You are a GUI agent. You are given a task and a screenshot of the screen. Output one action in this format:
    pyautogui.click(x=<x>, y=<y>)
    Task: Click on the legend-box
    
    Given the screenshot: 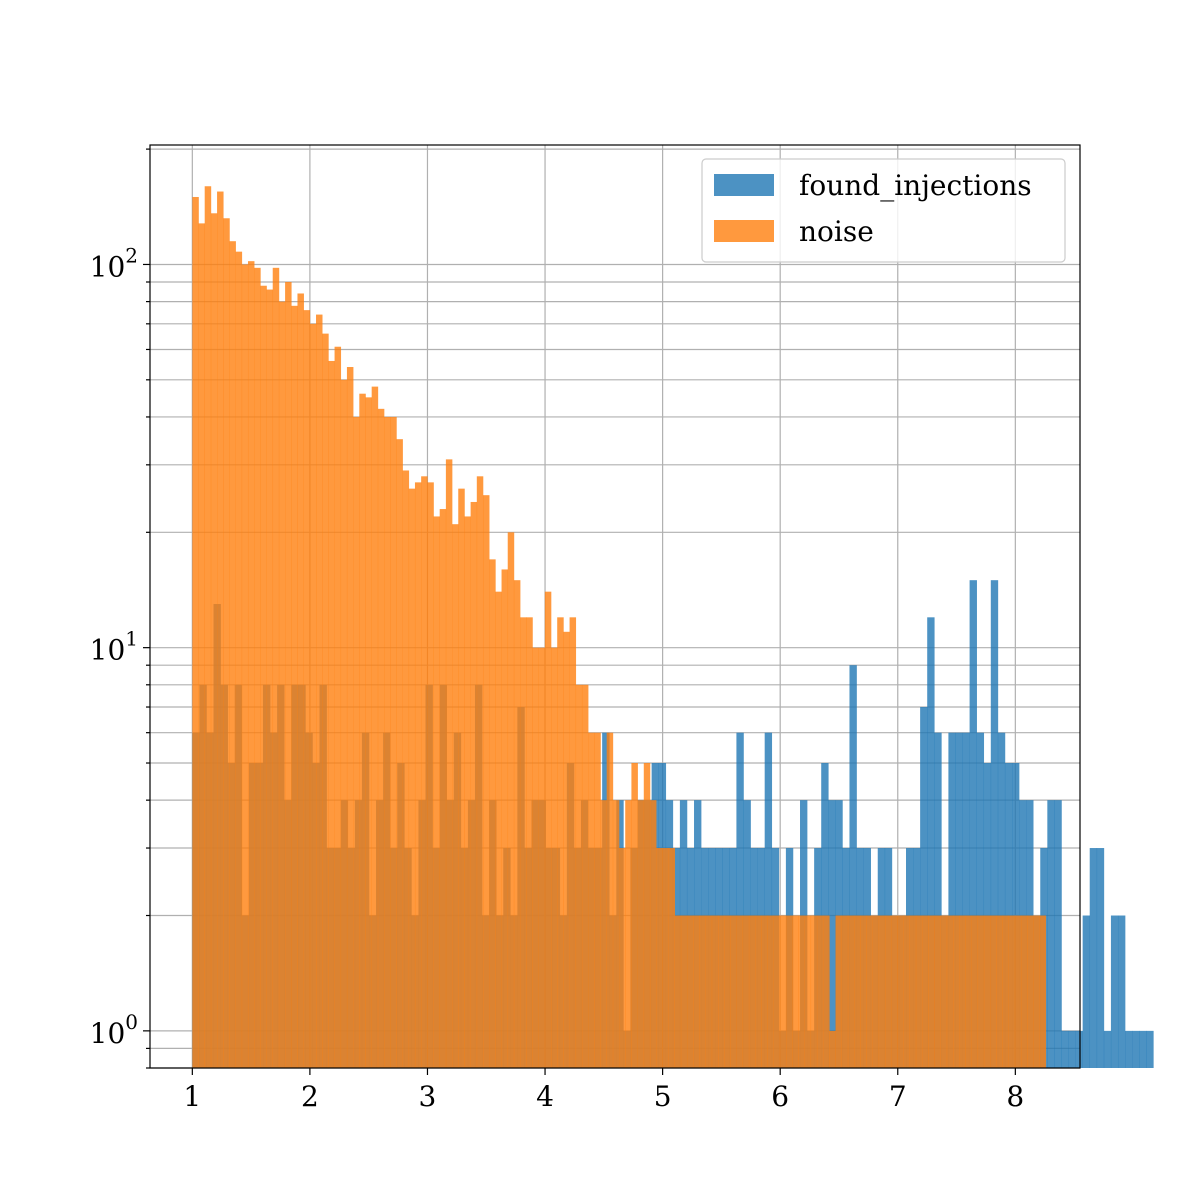 What is the action you would take?
    pyautogui.click(x=883, y=210)
    